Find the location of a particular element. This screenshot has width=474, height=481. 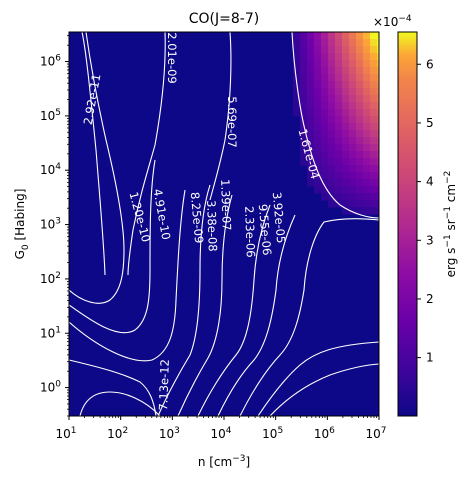

contour-line-extra-b is located at coordinates (318, 378).